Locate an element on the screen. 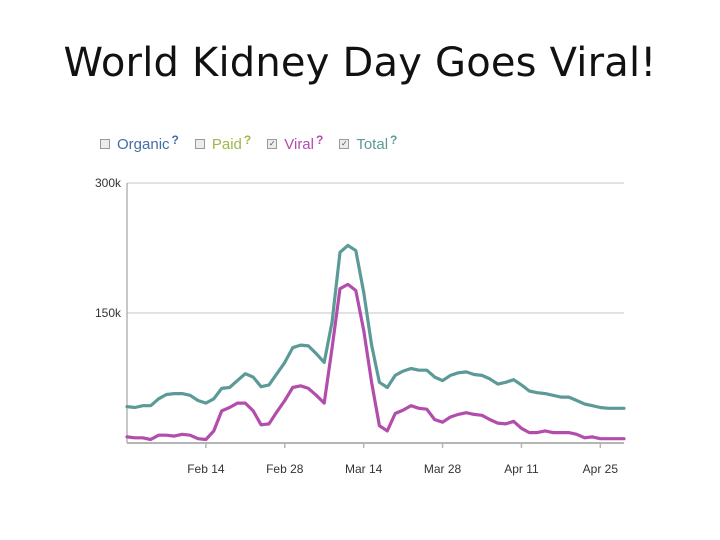  chart-legend: Organic ? Paid ? ✓ Viral ? ✓ Total ? is located at coordinates (256, 143).